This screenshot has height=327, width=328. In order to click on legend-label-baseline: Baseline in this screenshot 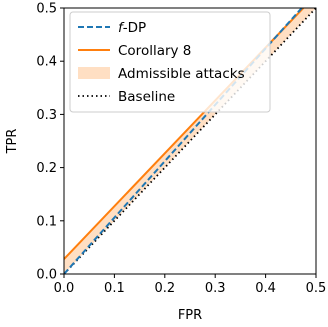, I will do `click(146, 97)`.